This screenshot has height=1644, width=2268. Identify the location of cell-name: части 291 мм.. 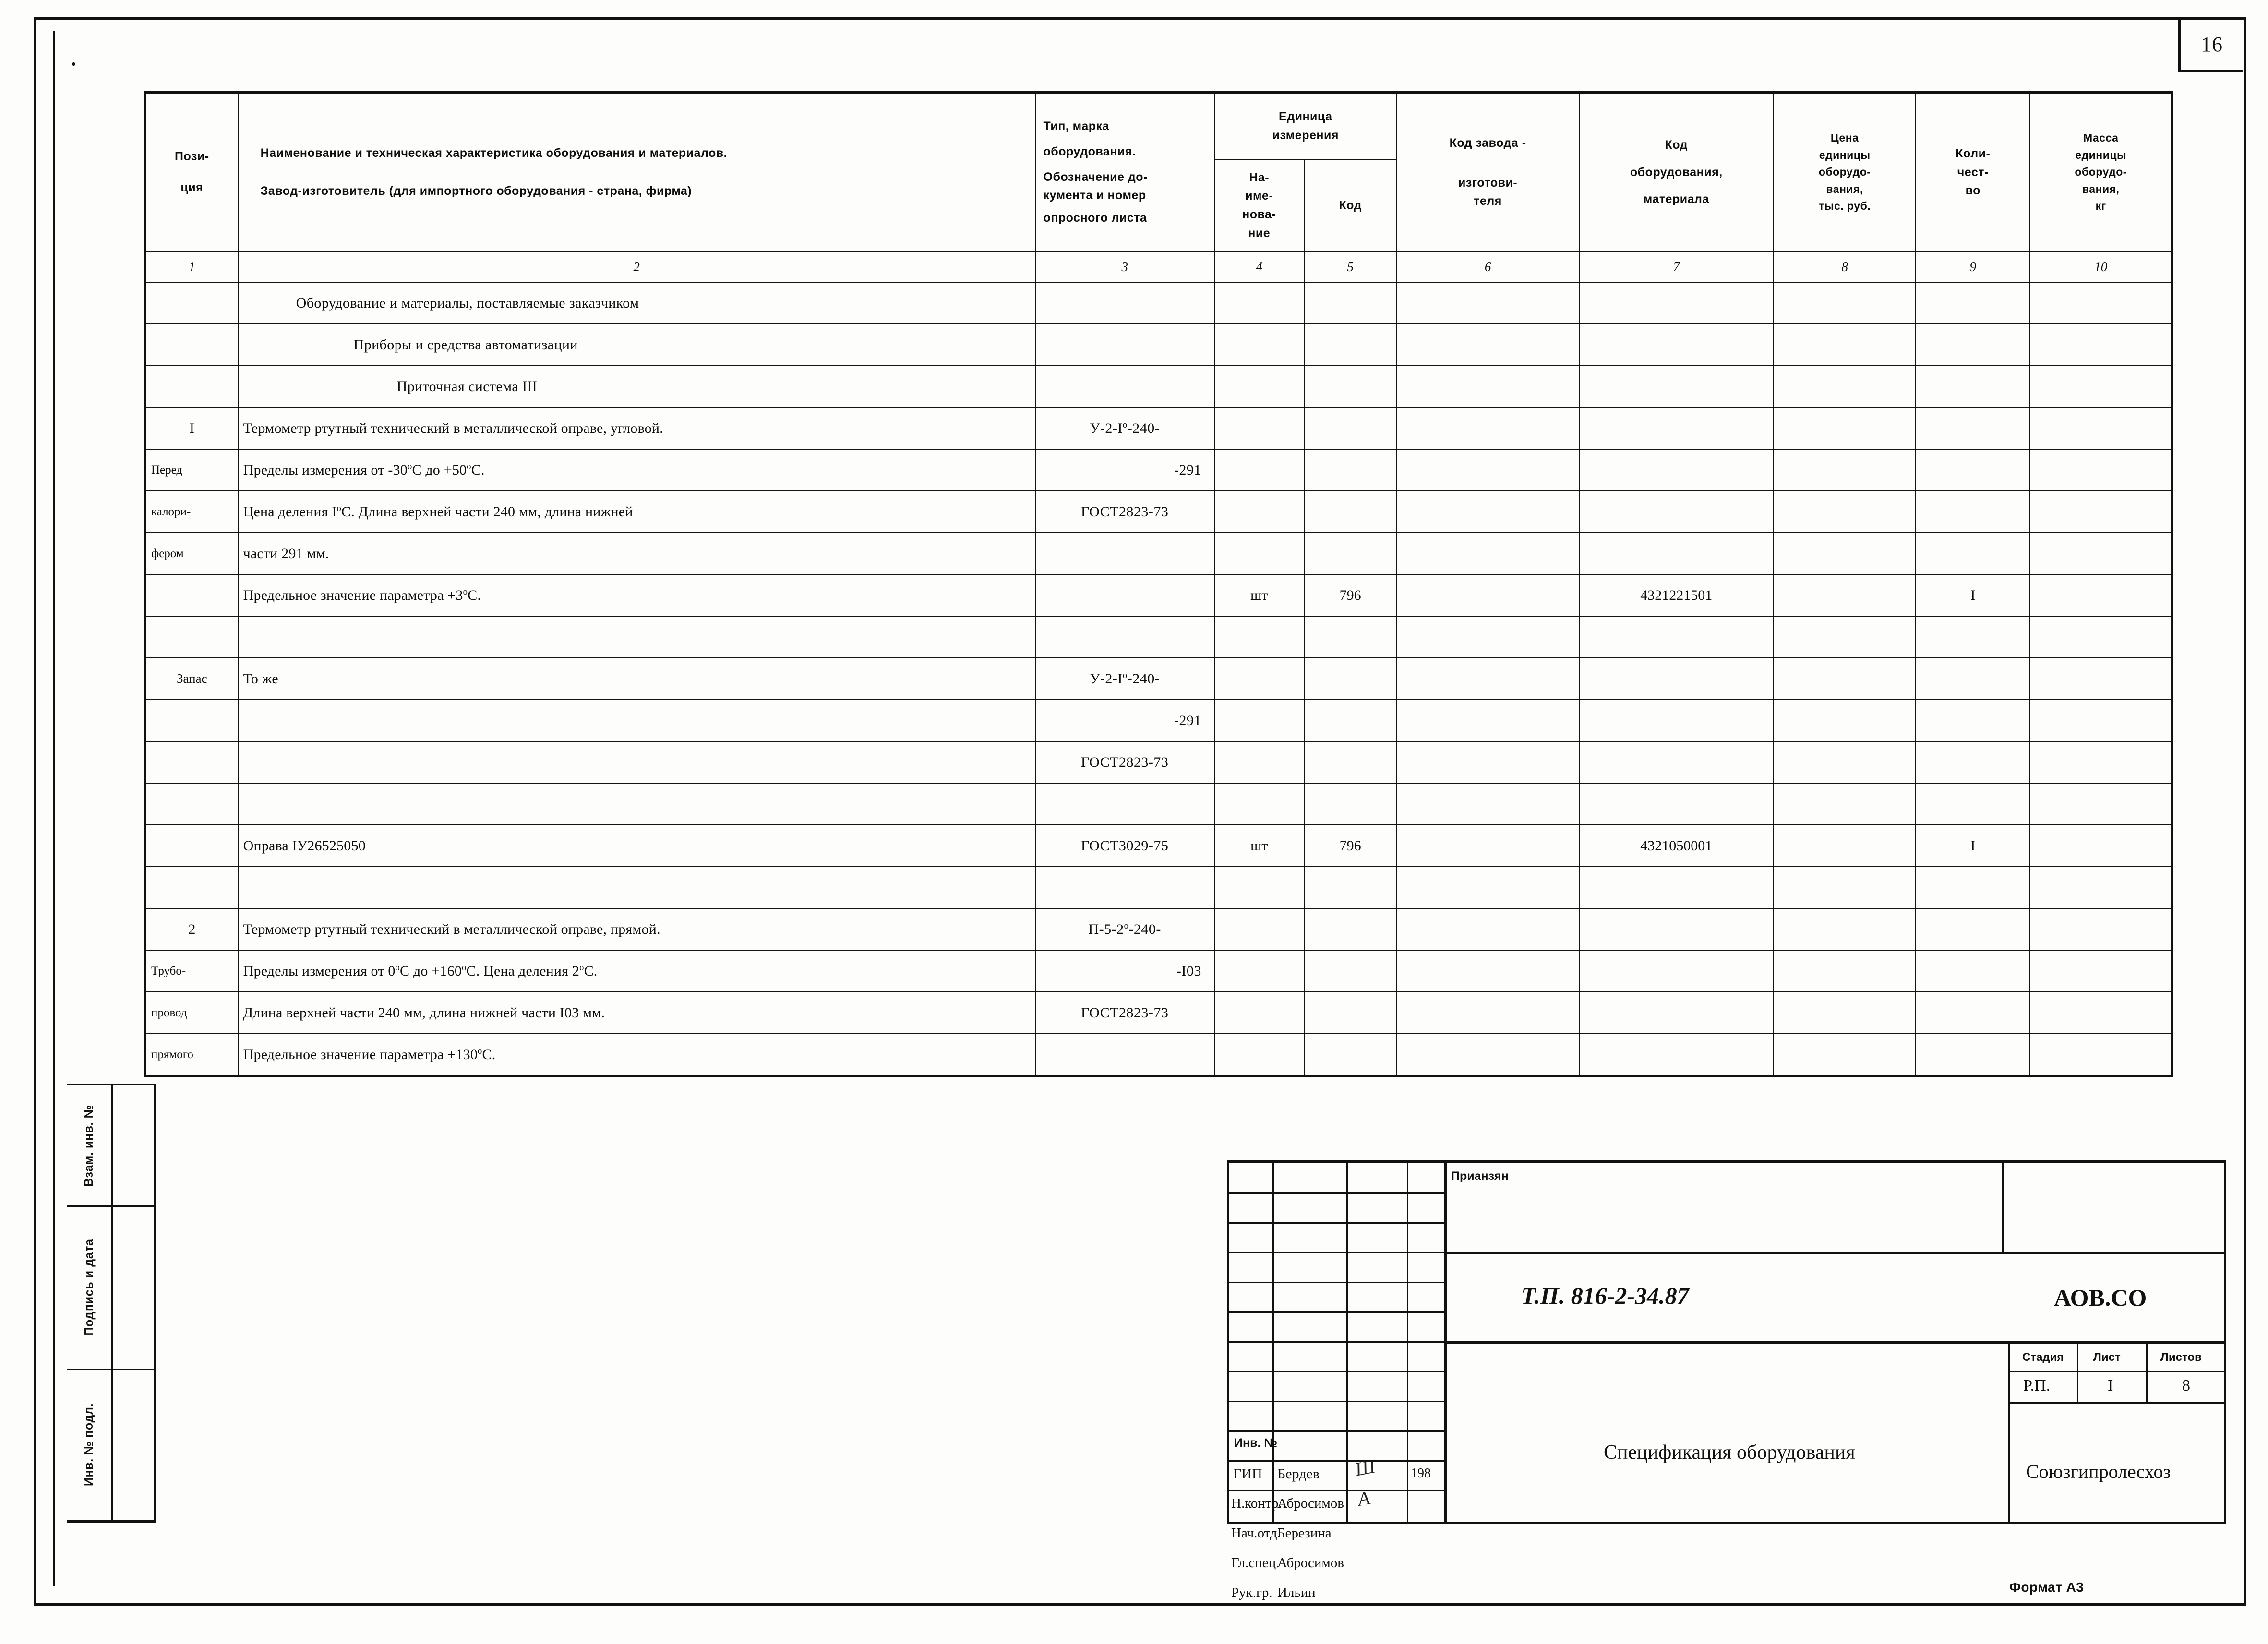
(636, 553).